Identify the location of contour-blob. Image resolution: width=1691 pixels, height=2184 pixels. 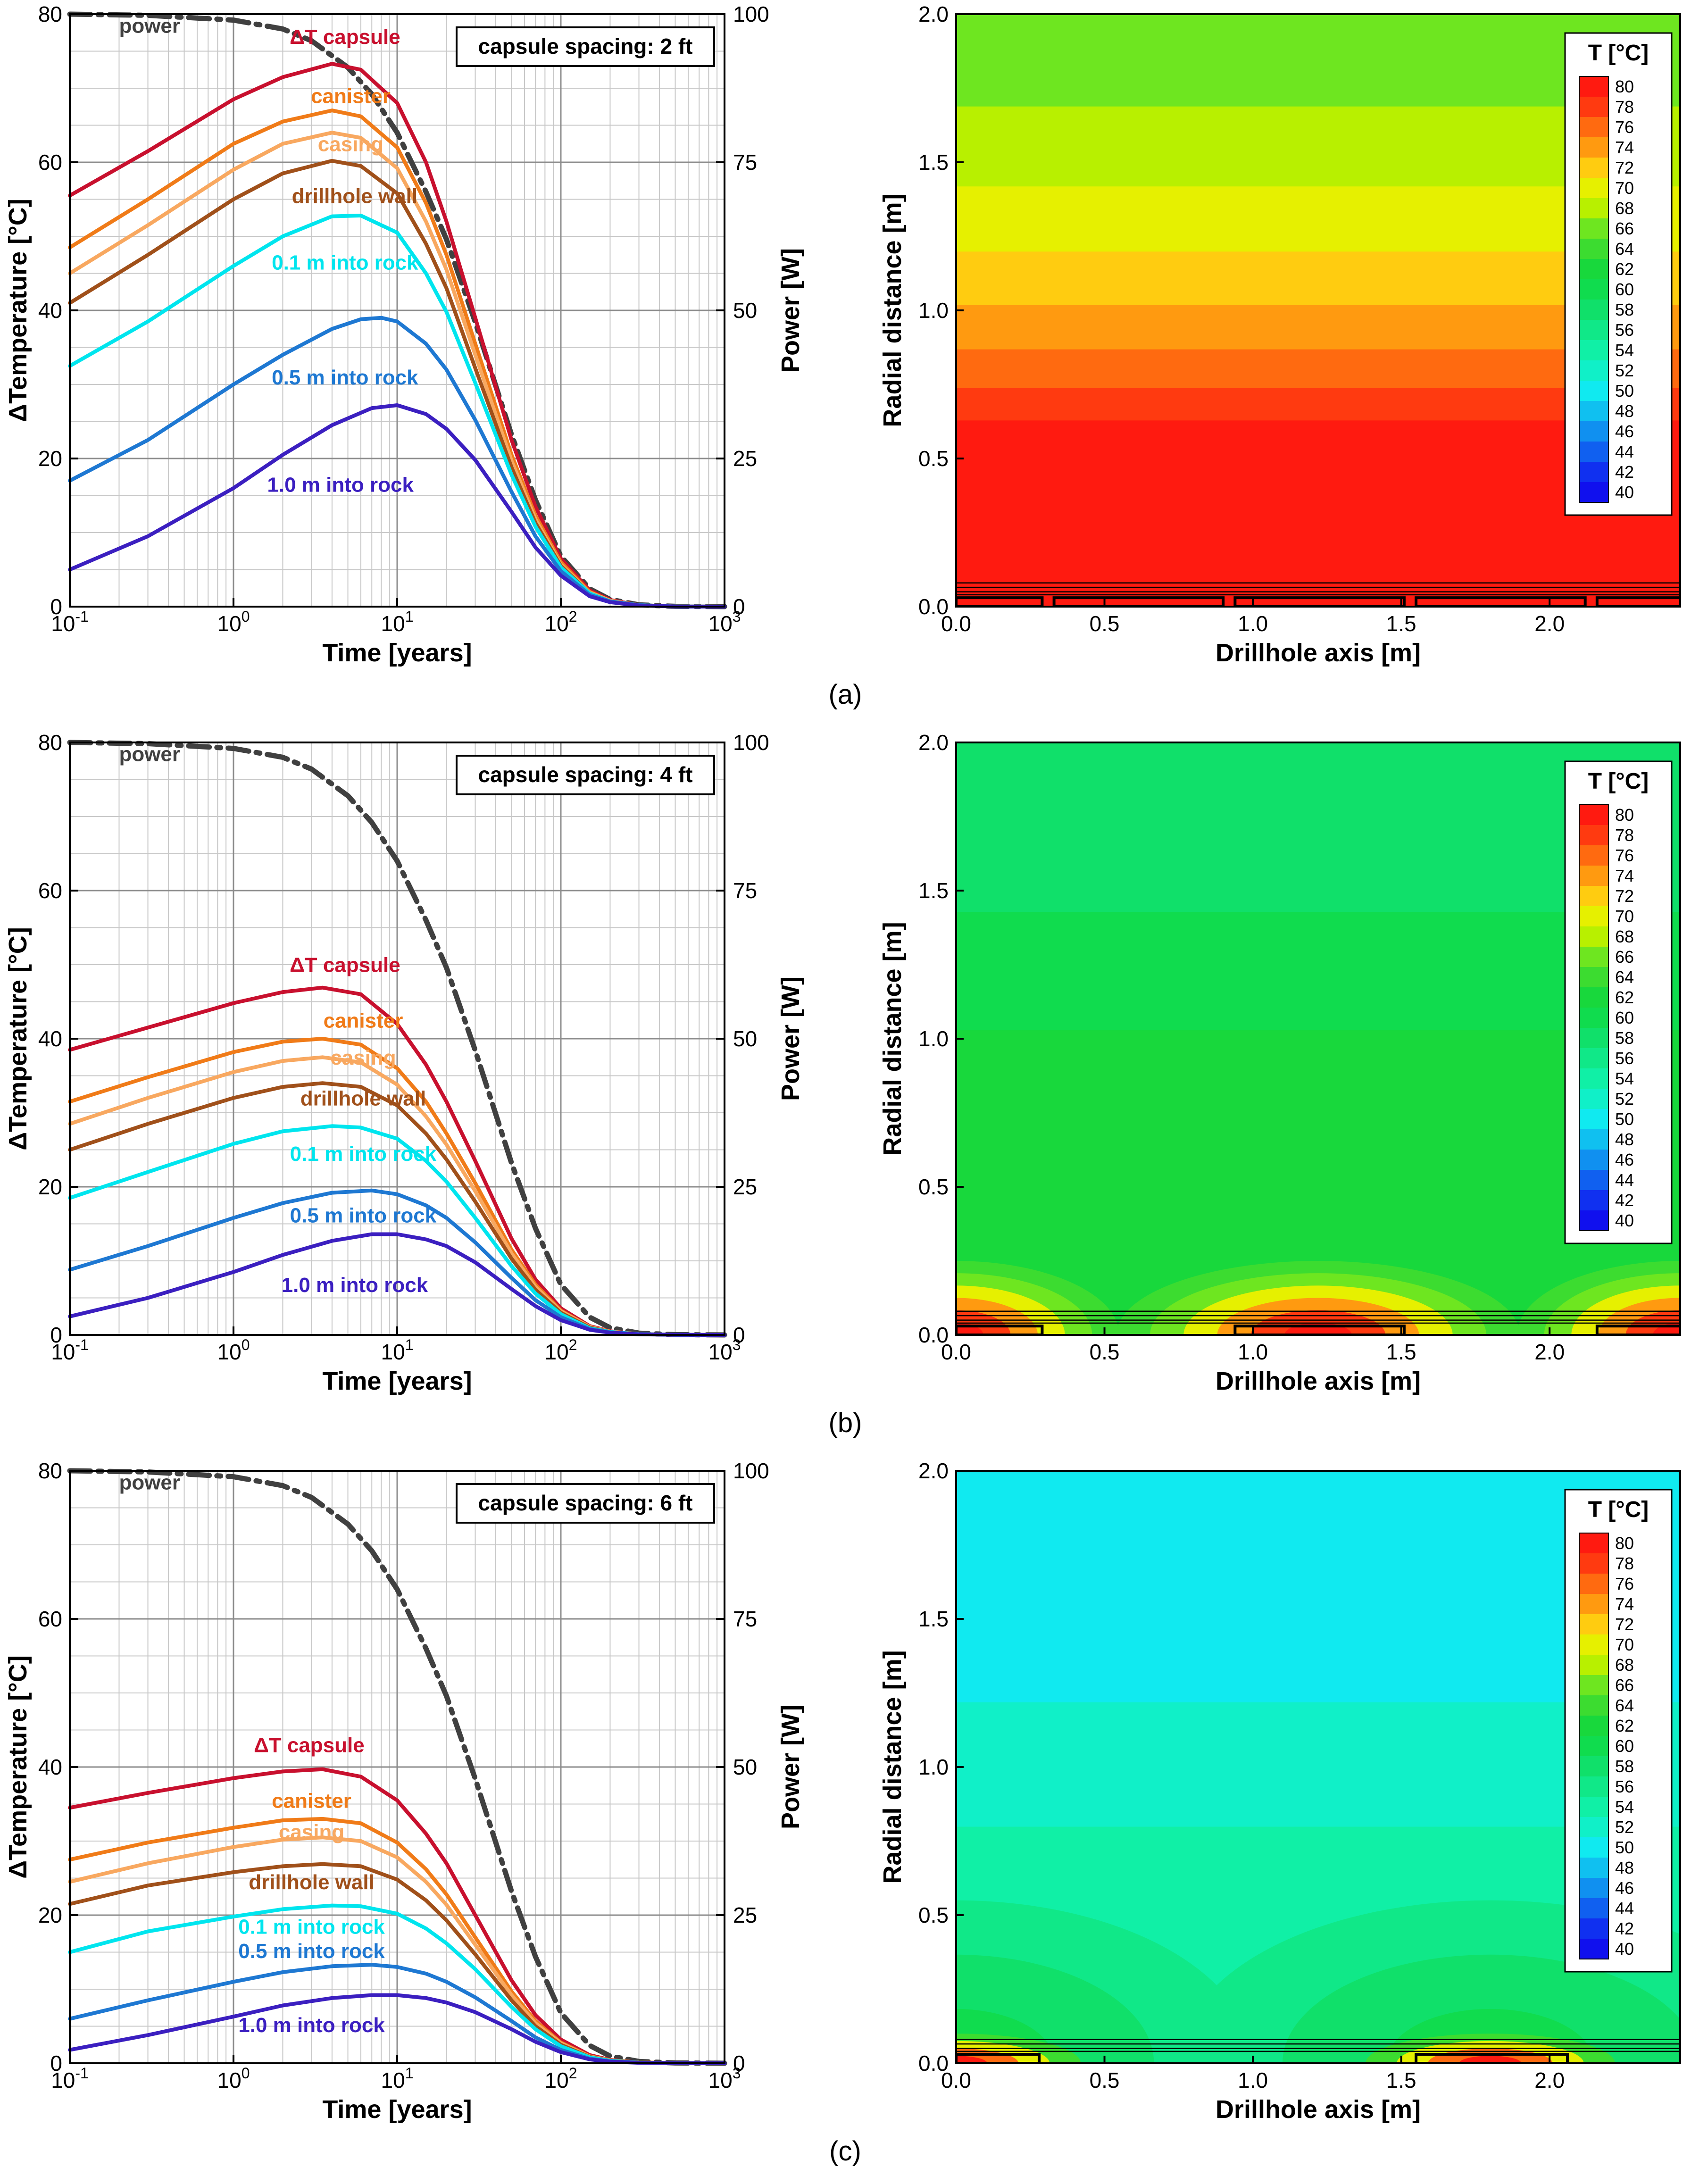
(972, 2059).